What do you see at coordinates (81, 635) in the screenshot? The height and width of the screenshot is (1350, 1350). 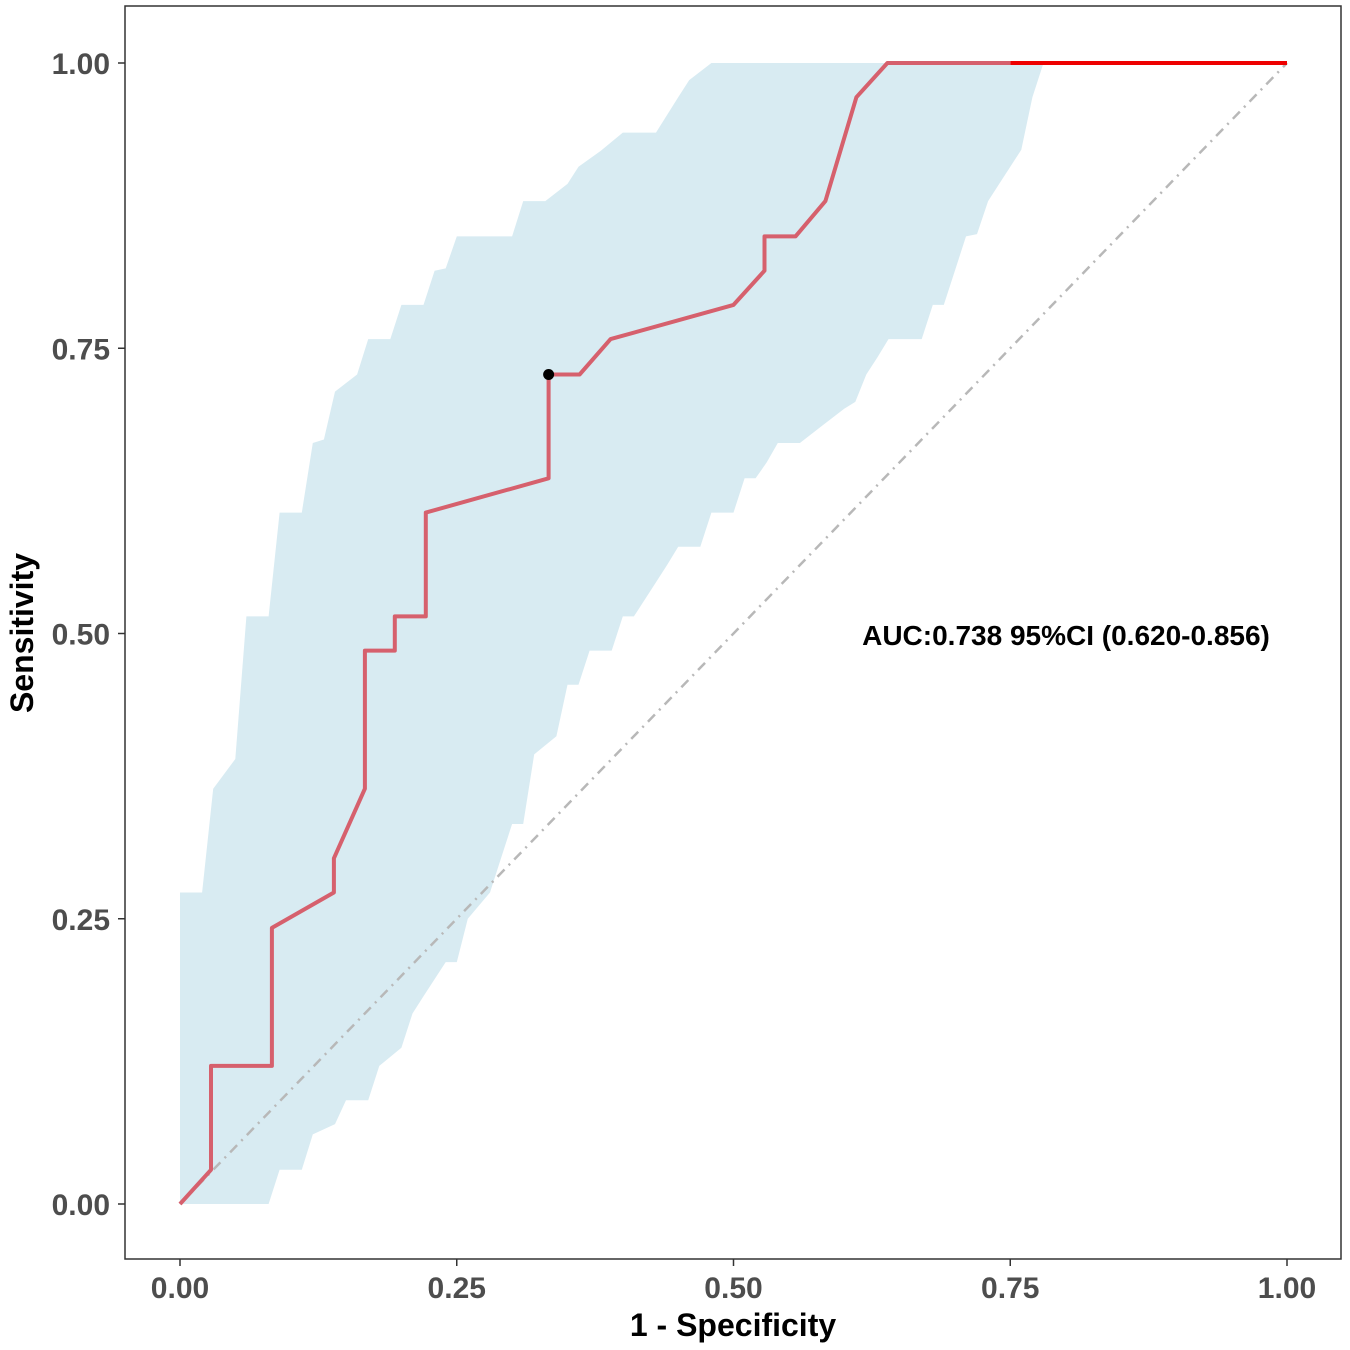 I see `y-tick-label: 0.50` at bounding box center [81, 635].